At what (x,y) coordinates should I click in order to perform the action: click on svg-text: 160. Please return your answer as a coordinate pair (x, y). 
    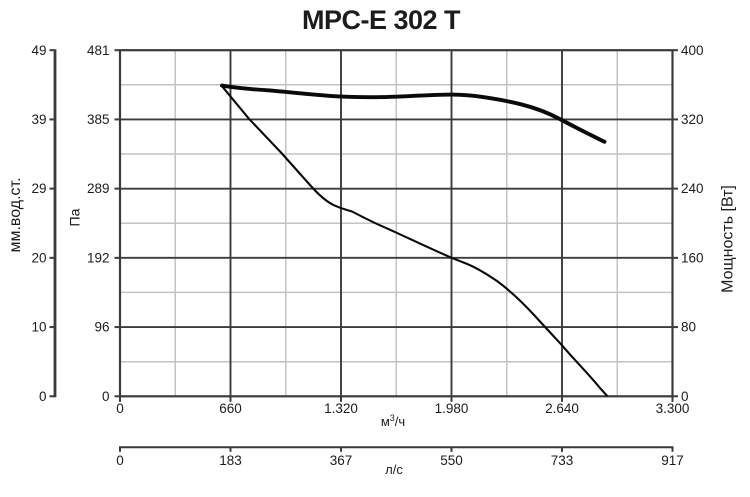
    Looking at the image, I should click on (692, 257).